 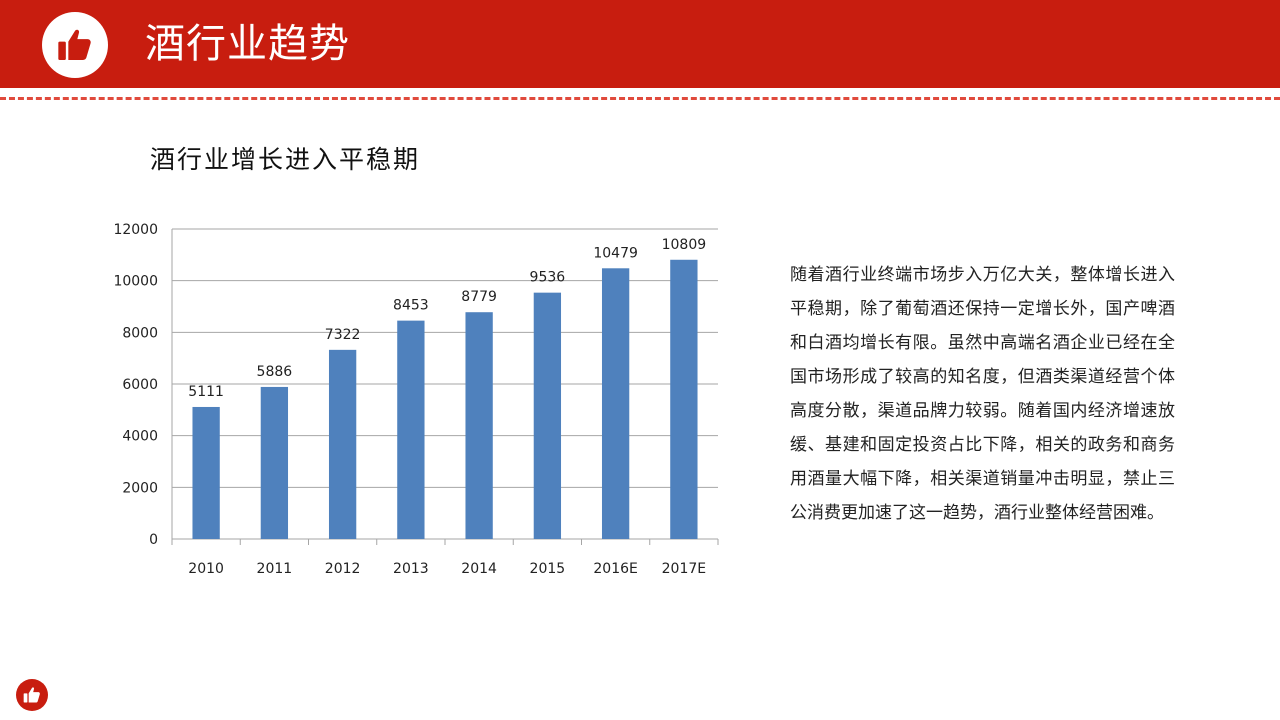 What do you see at coordinates (615, 569) in the screenshot?
I see `x-tick-label: 2016E` at bounding box center [615, 569].